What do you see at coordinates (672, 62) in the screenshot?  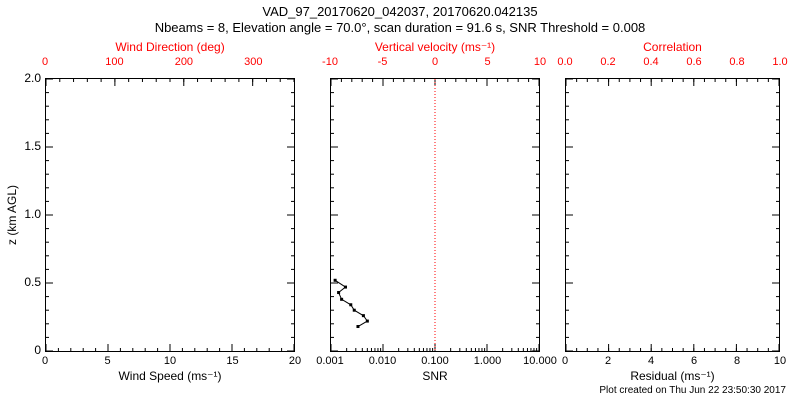 I see `correlation-tick-labels: 0.0 0.2 0.4 0.6 0.8 1.0` at bounding box center [672, 62].